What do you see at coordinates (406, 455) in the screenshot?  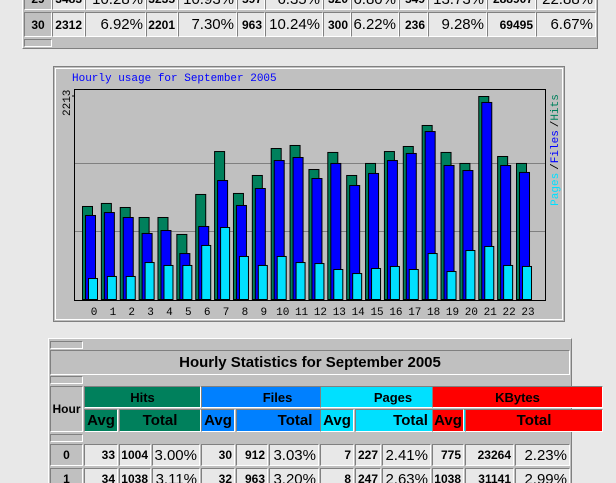 I see `table-cell: 2.41%` at bounding box center [406, 455].